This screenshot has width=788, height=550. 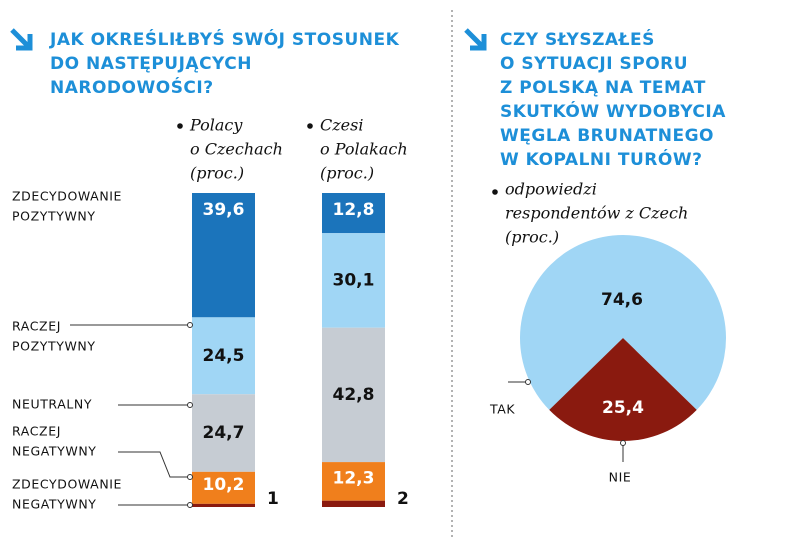 I want to click on value-label: 1, so click(x=273, y=499).